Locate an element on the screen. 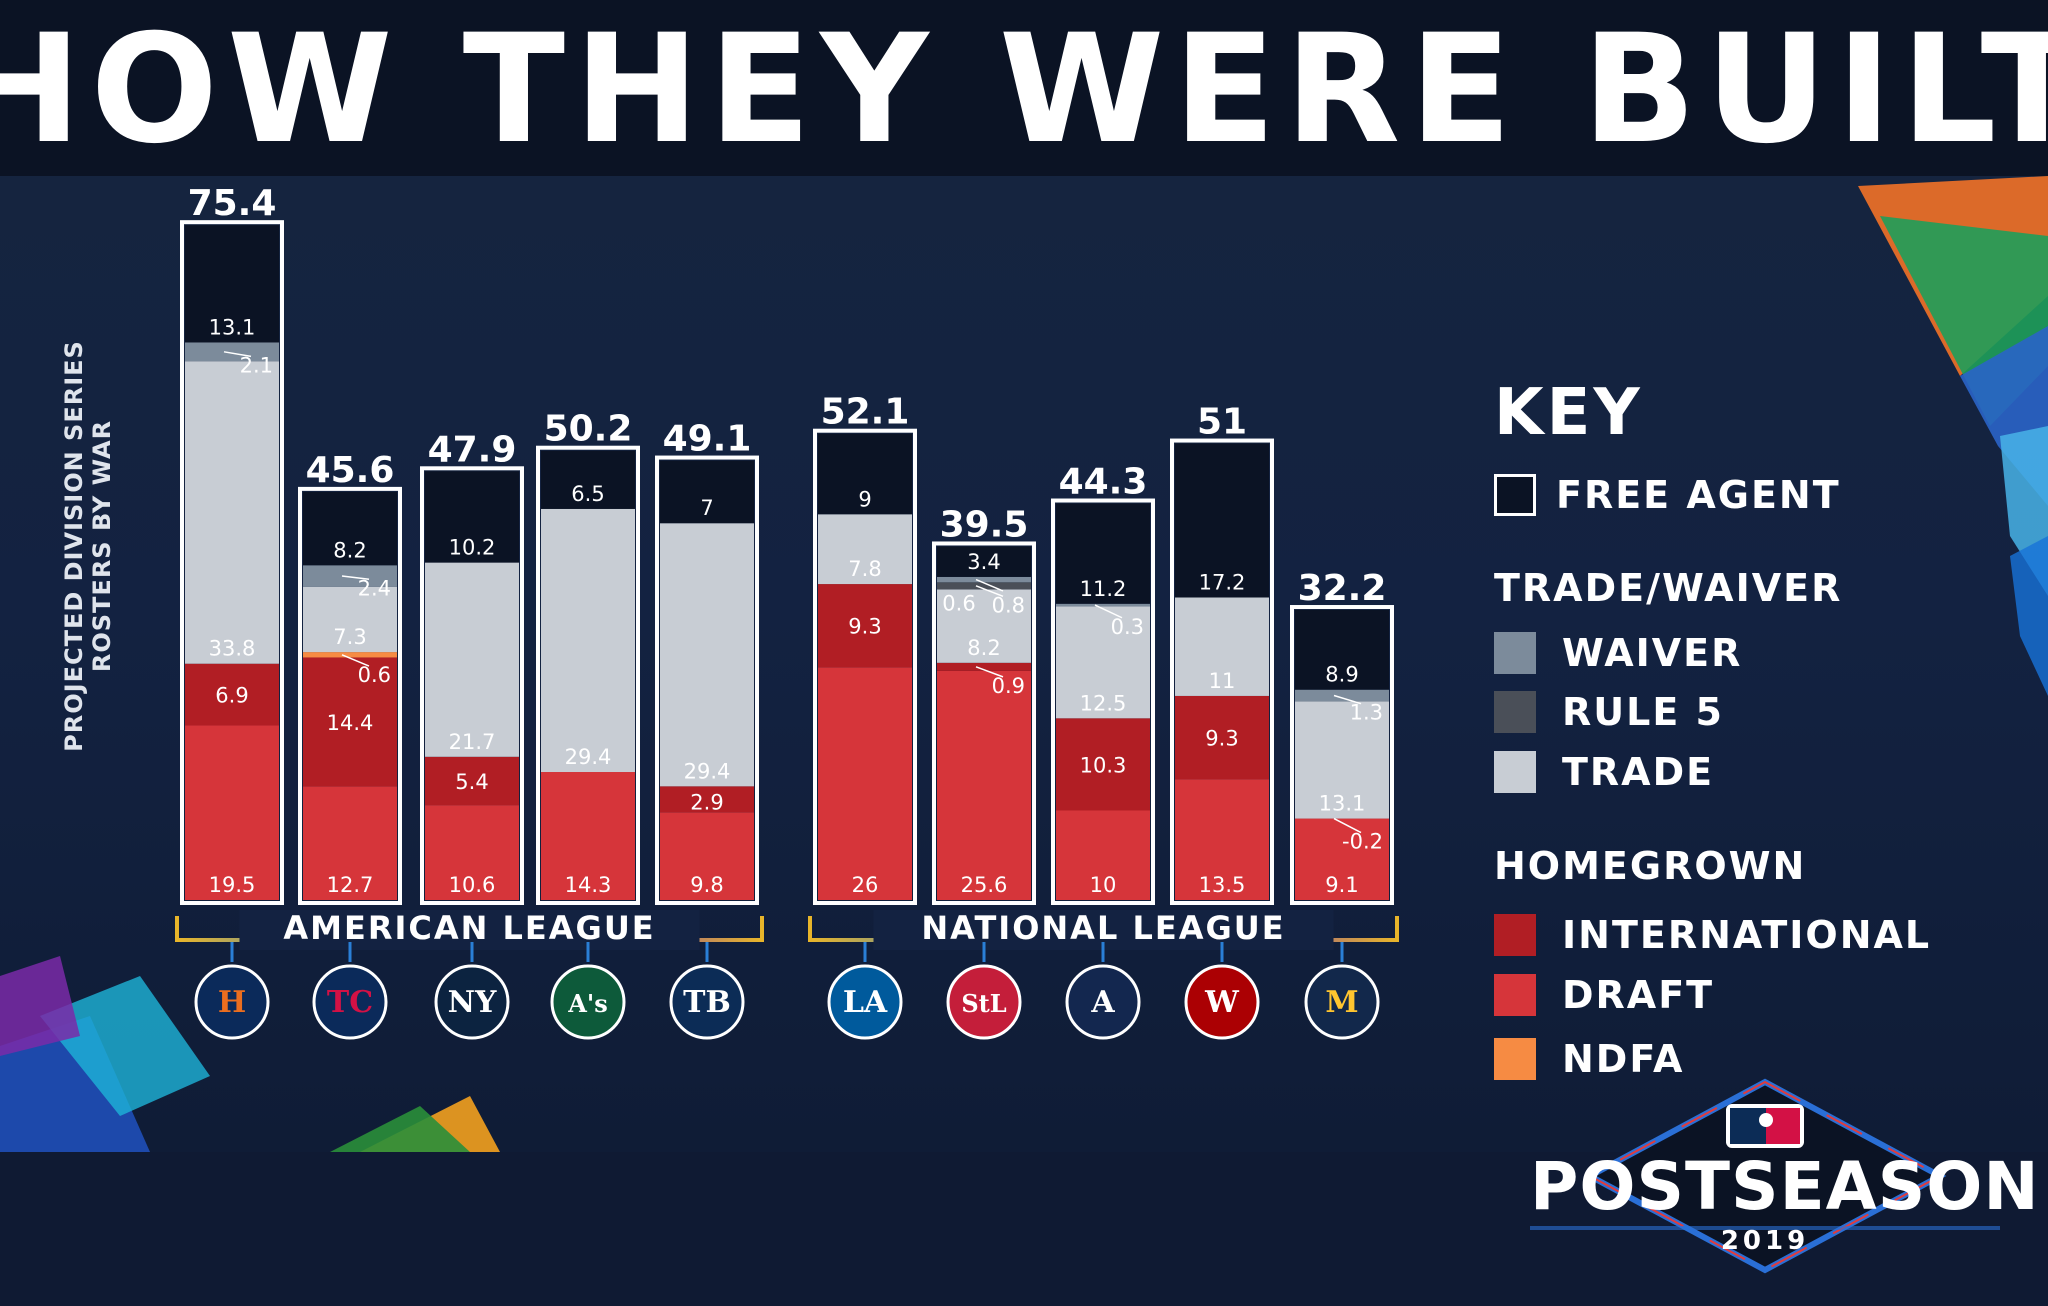 The height and width of the screenshot is (1306, 2048). legend-group-trade-waiver: TRADE/WAIVER is located at coordinates (1668, 588).